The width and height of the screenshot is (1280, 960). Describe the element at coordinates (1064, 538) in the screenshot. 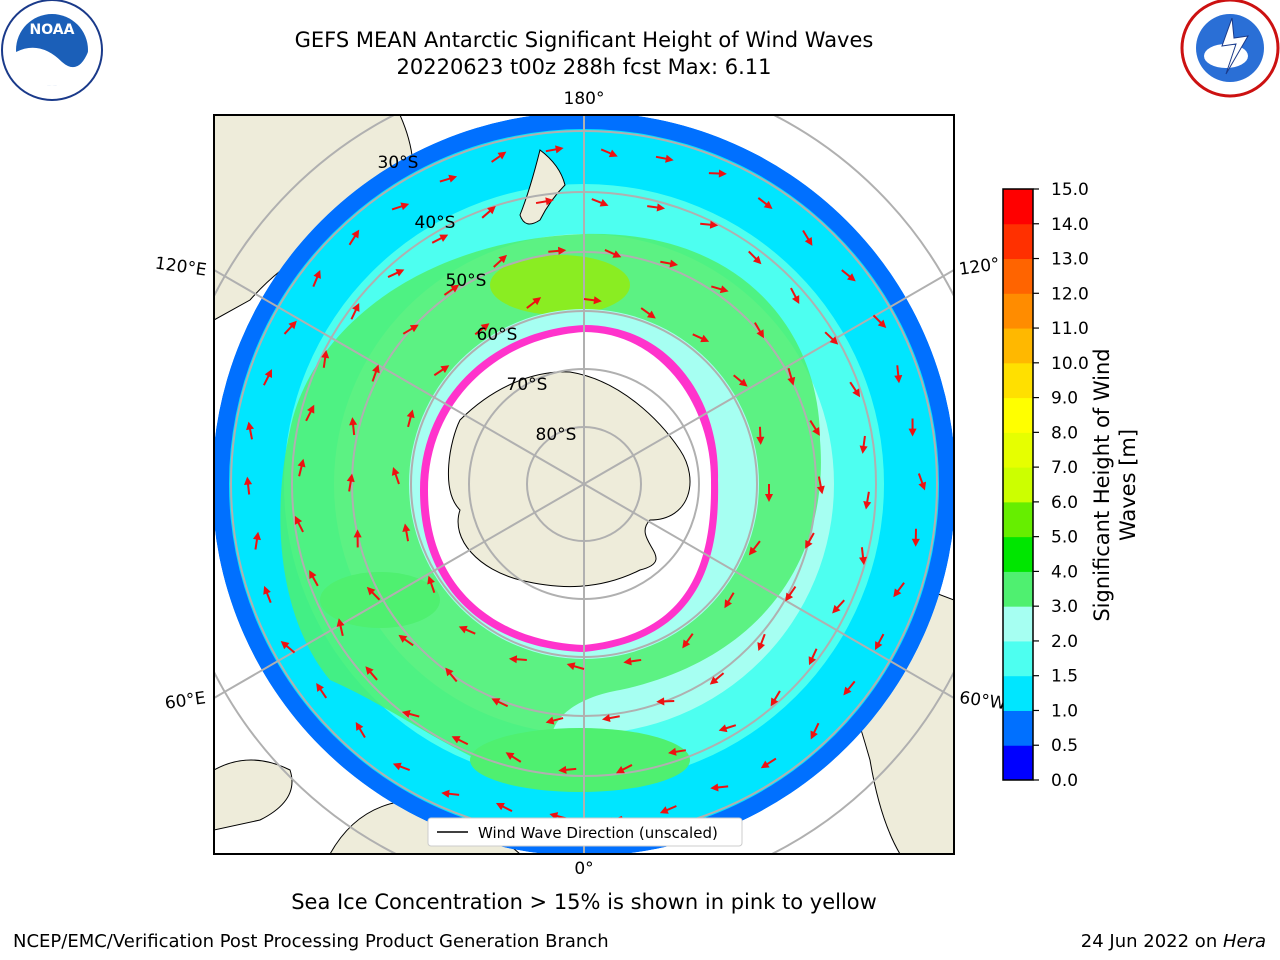

I see `colorbar-tick-label: 5.0` at that location.